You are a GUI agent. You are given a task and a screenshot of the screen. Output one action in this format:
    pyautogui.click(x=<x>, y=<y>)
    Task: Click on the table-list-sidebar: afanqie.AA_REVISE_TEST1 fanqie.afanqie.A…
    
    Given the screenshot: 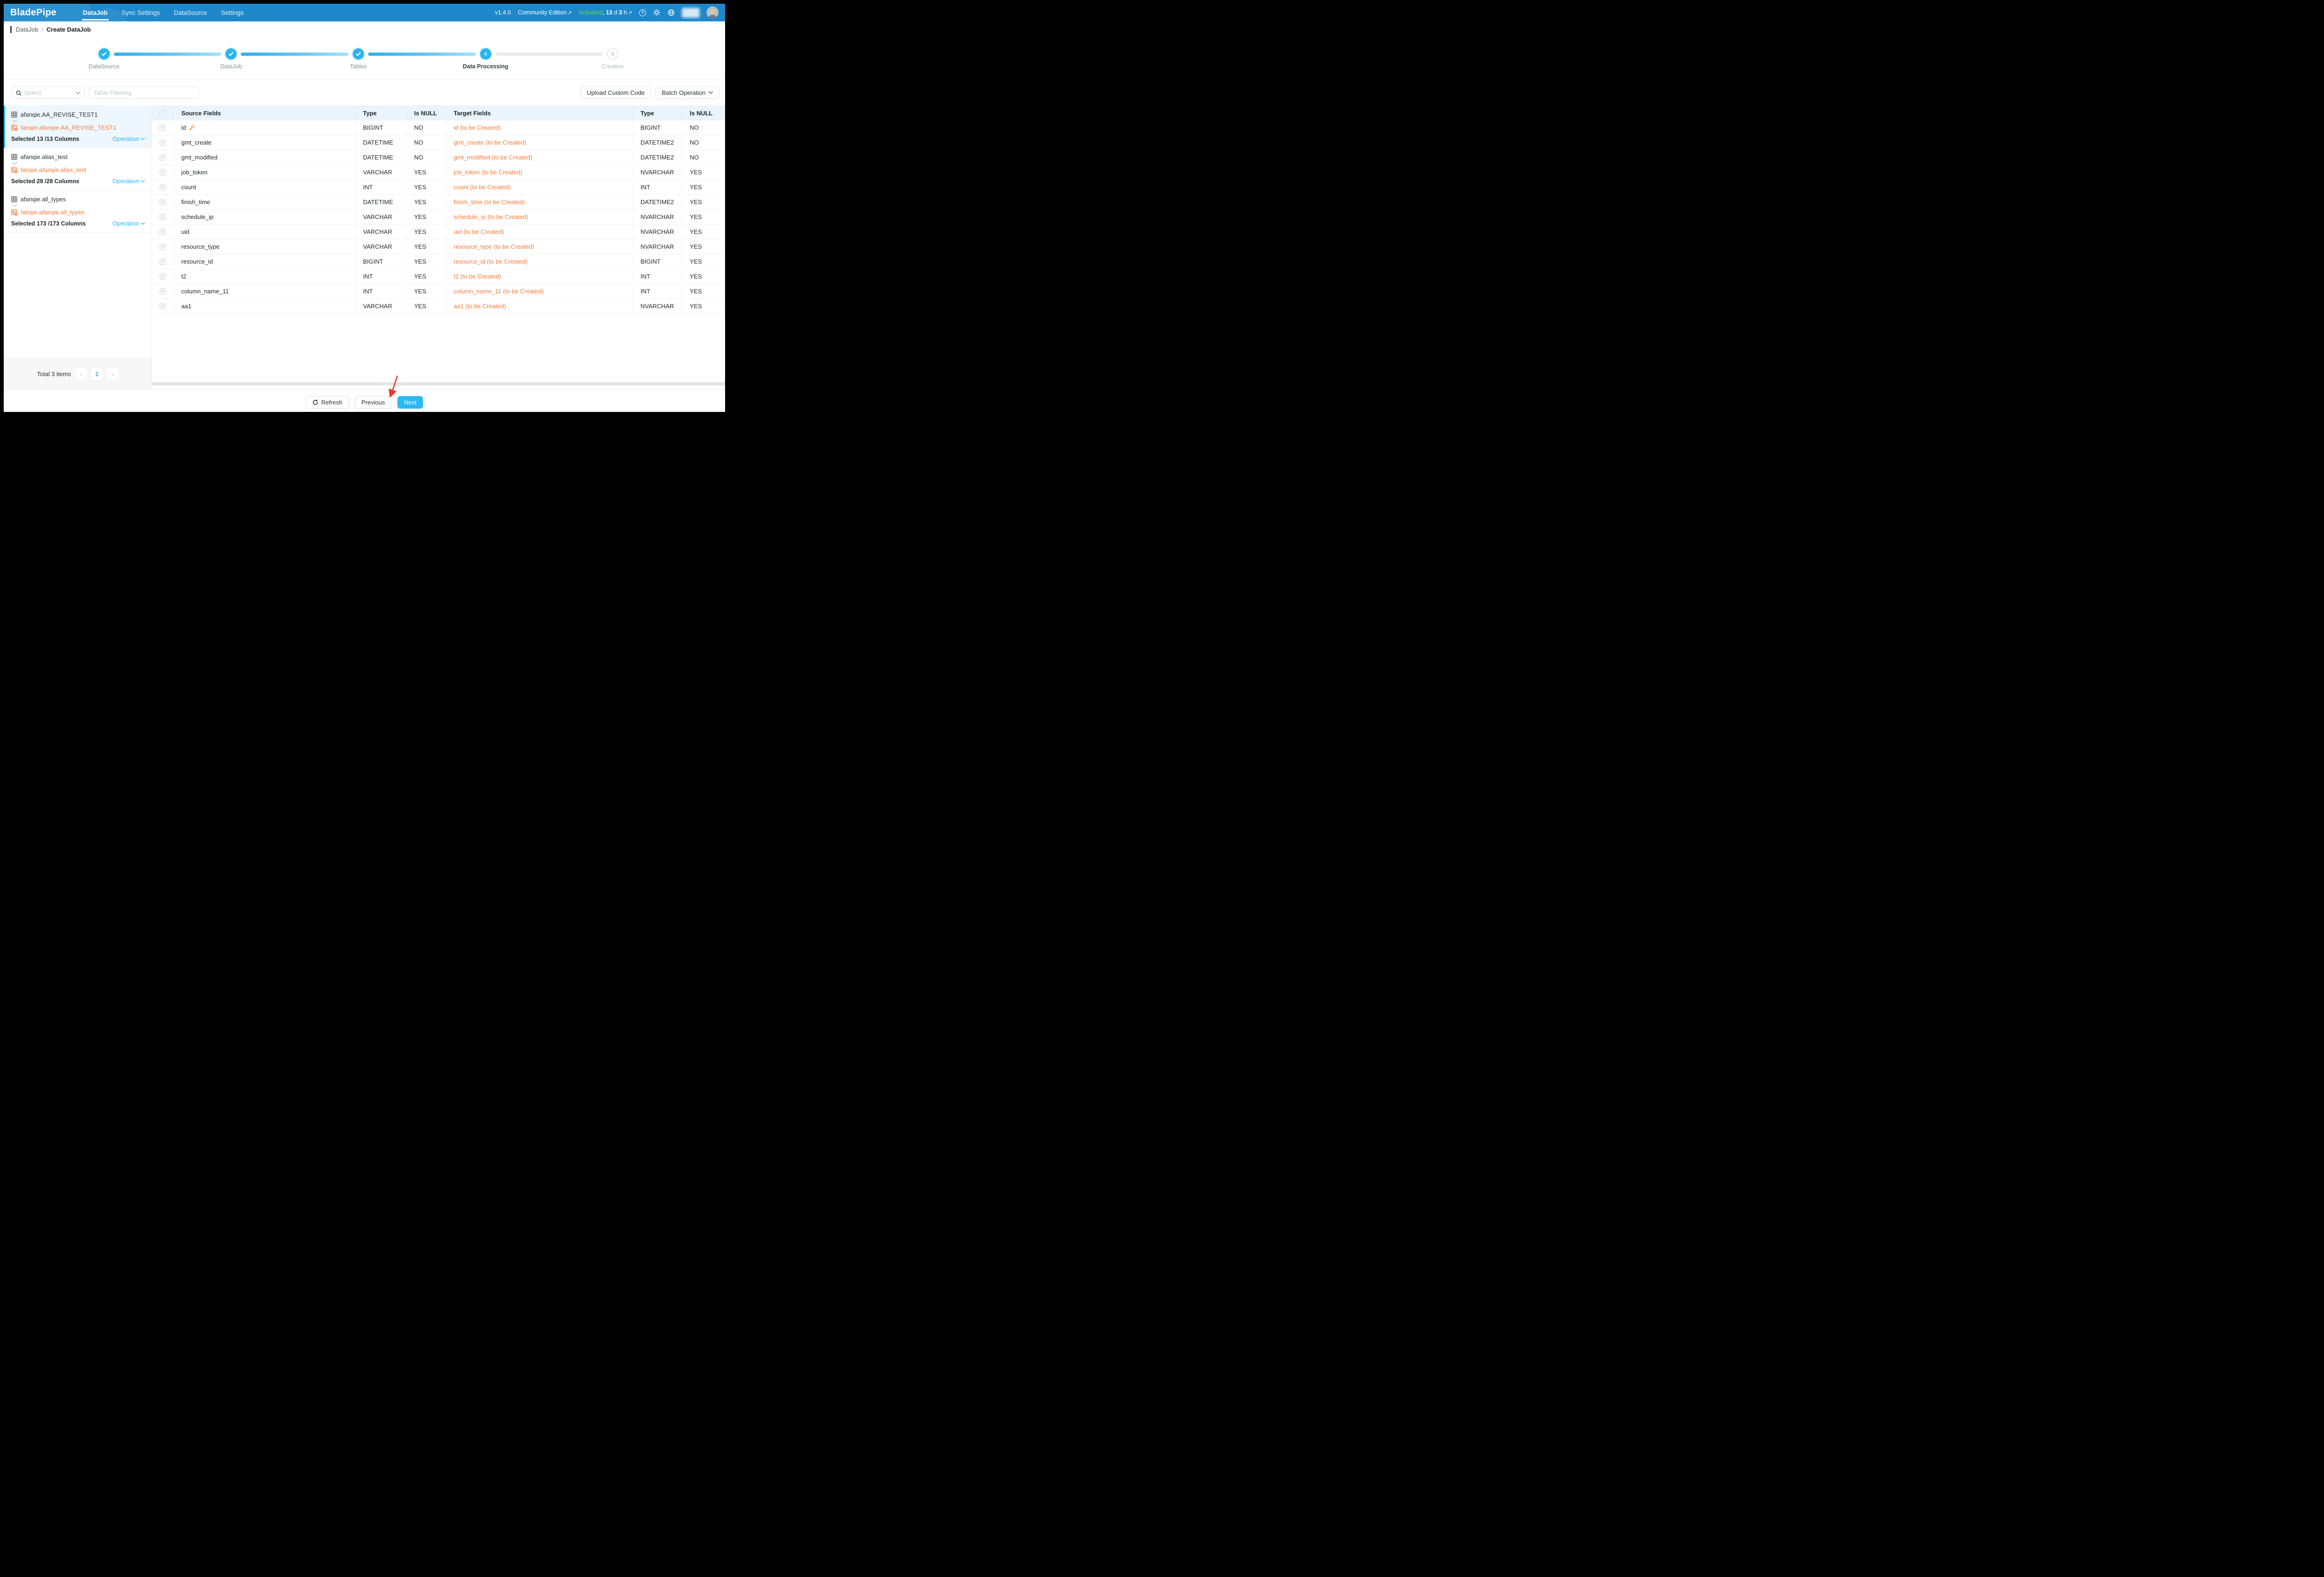 What is the action you would take?
    pyautogui.click(x=78, y=247)
    